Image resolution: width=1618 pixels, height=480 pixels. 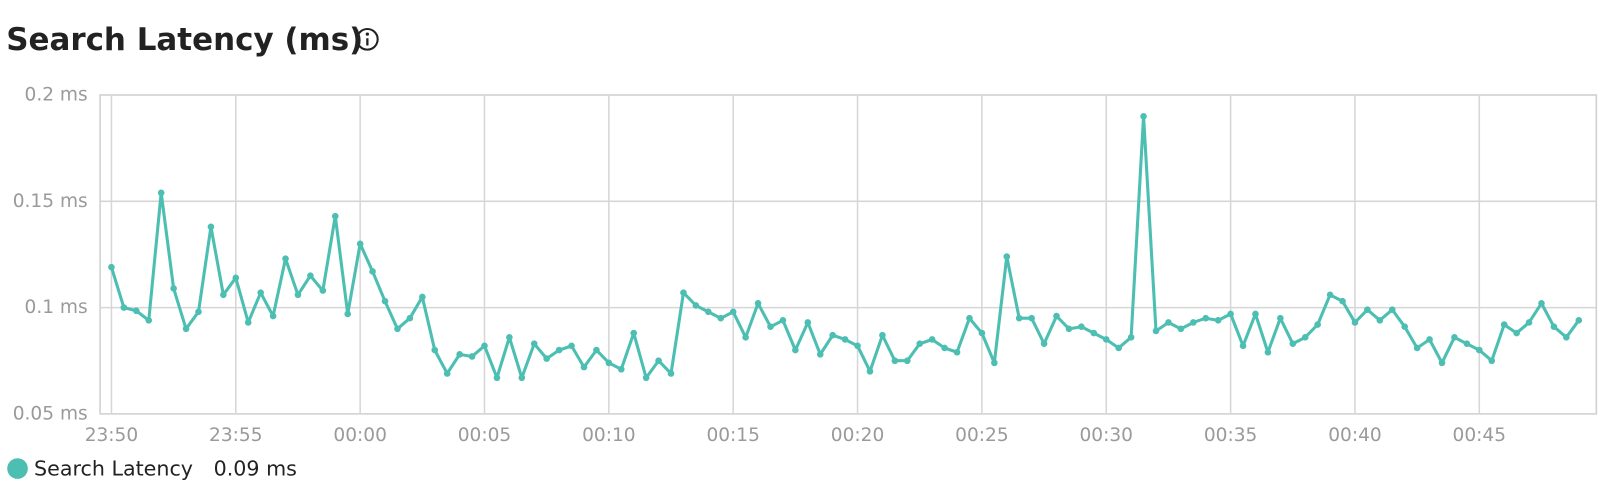 What do you see at coordinates (367, 39) in the screenshot?
I see `info-icon` at bounding box center [367, 39].